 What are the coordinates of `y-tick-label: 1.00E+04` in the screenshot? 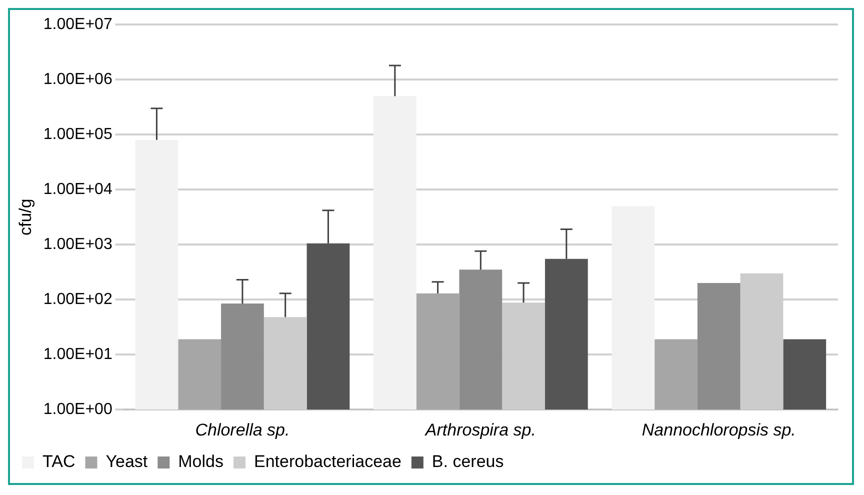 It's located at (77, 189).